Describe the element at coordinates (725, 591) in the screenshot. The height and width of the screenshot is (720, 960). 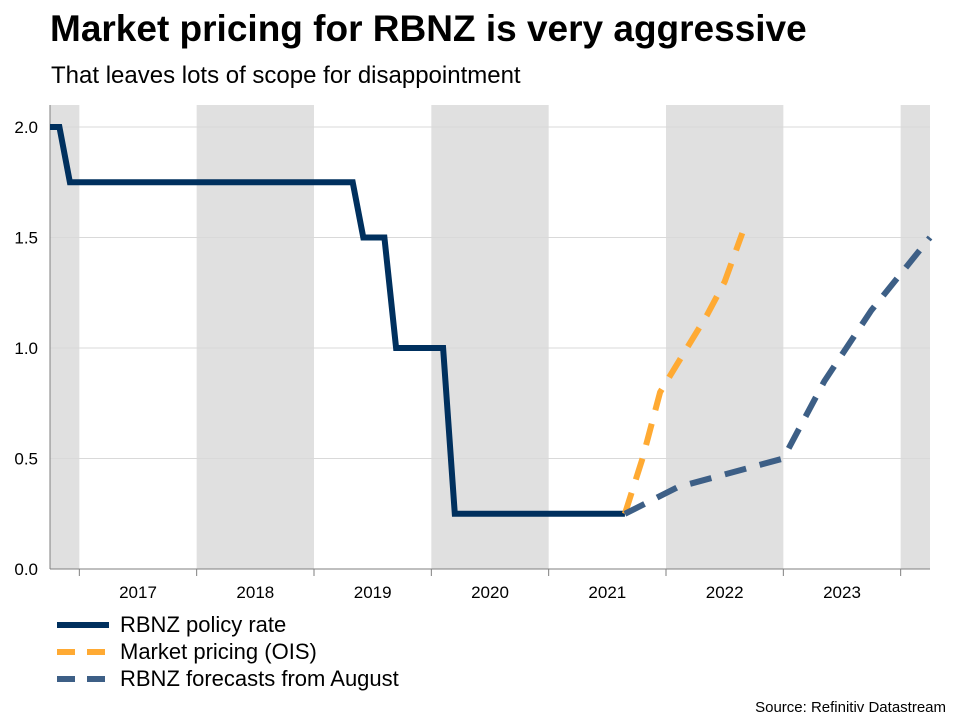
I see `x-tick-label-2022: 2022` at that location.